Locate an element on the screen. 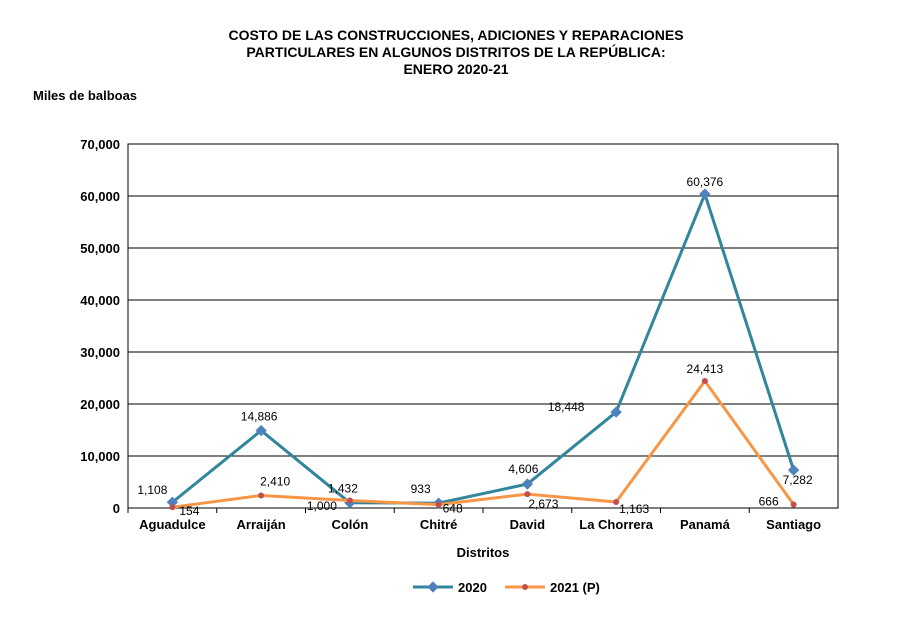 The height and width of the screenshot is (632, 912). y-tick-label: 0 is located at coordinates (116, 508).